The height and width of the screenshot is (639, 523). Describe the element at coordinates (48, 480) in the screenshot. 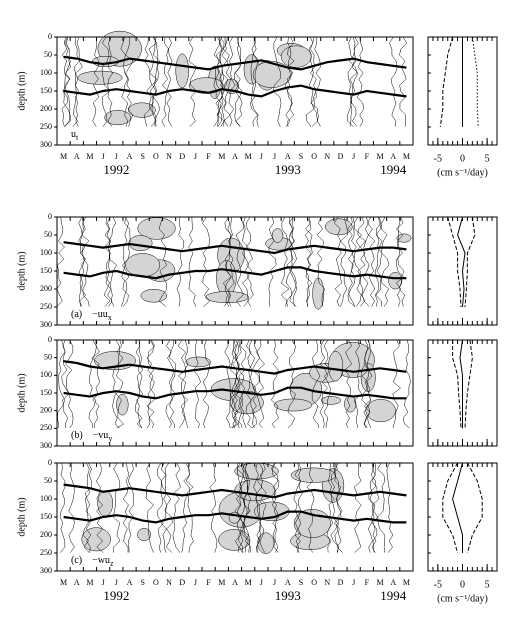

I see `y-tick-label: 50` at that location.